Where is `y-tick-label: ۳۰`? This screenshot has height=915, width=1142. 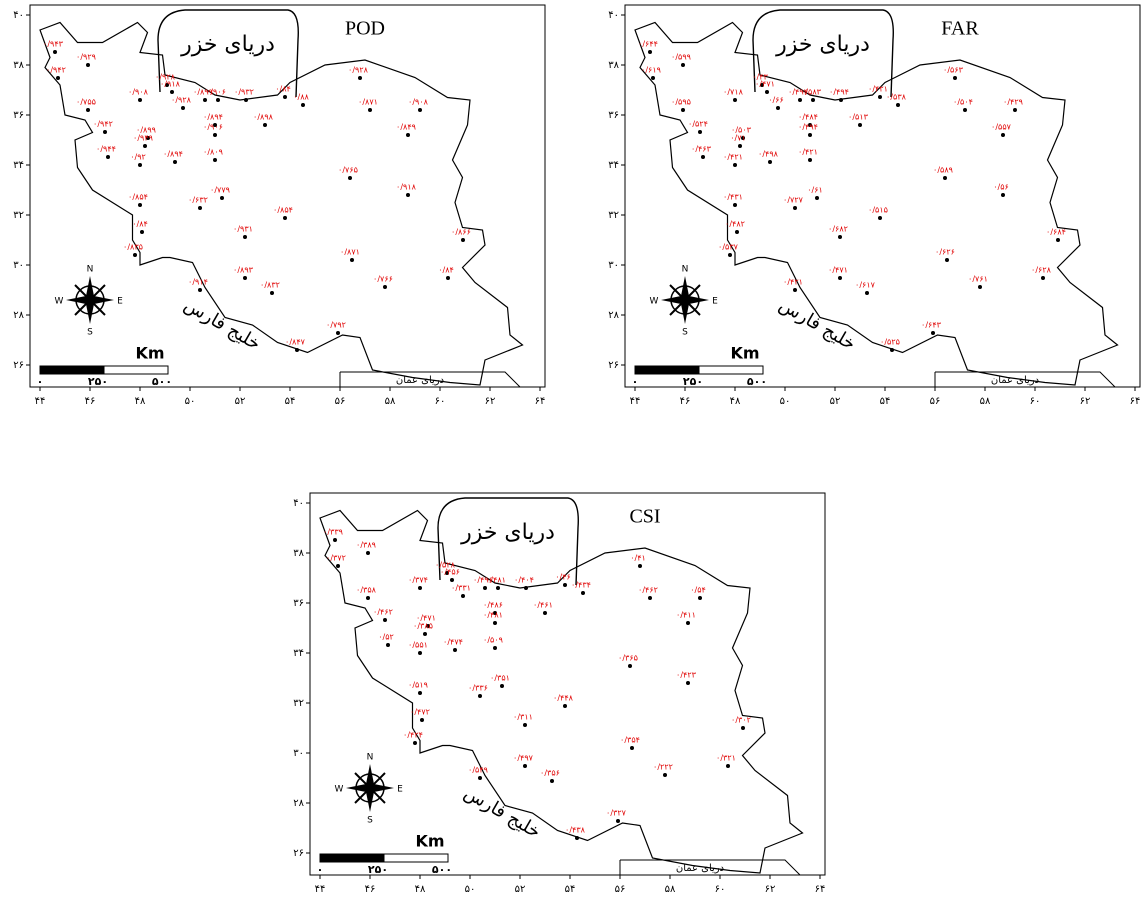
y-tick-label: ۳۰ is located at coordinates (613, 265).